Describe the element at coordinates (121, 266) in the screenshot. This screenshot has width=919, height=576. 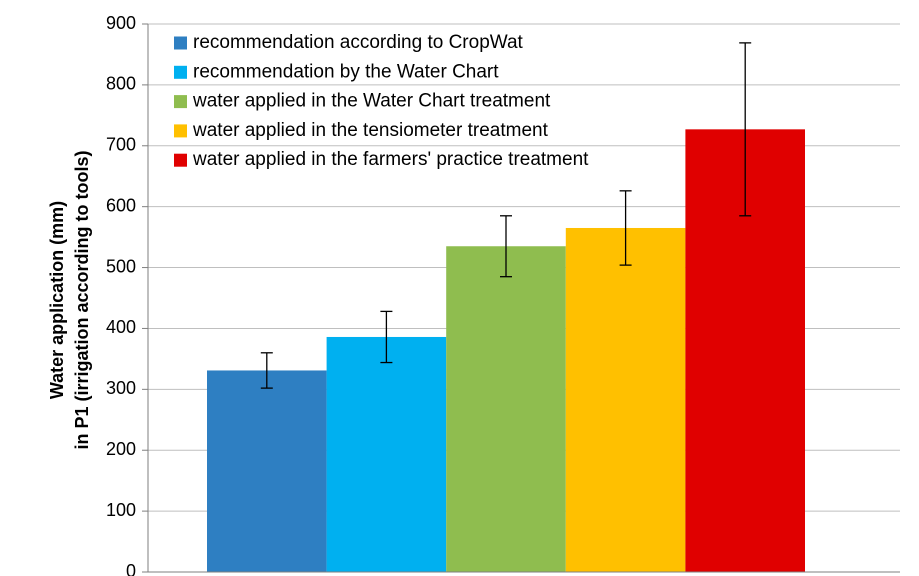
I see `y-tick-label: 500` at that location.